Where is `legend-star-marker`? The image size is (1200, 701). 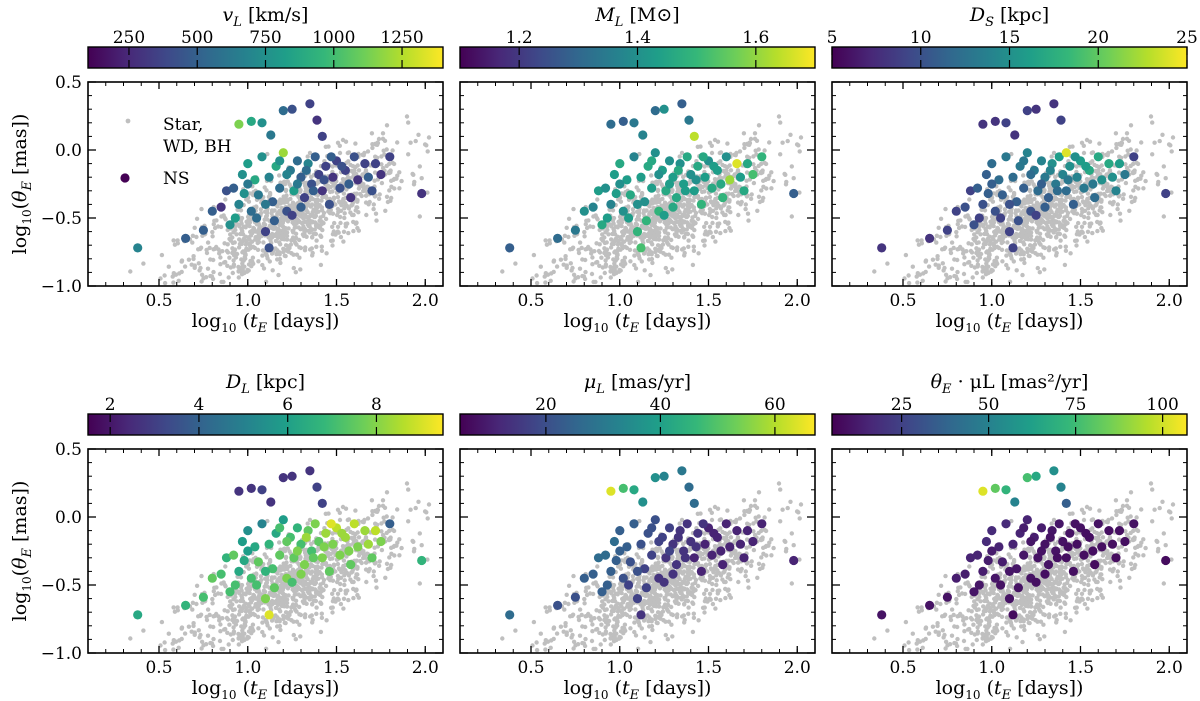
legend-star-marker is located at coordinates (128, 121).